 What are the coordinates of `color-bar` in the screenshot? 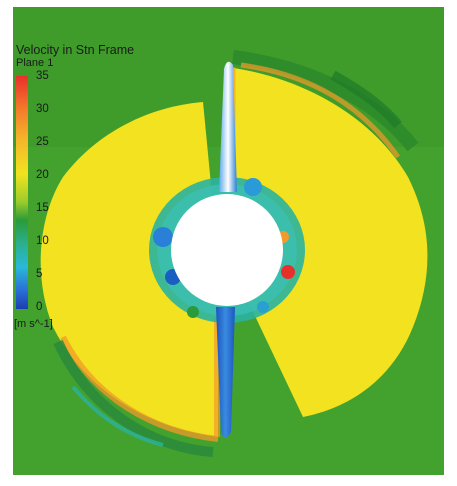 It's located at (22, 192).